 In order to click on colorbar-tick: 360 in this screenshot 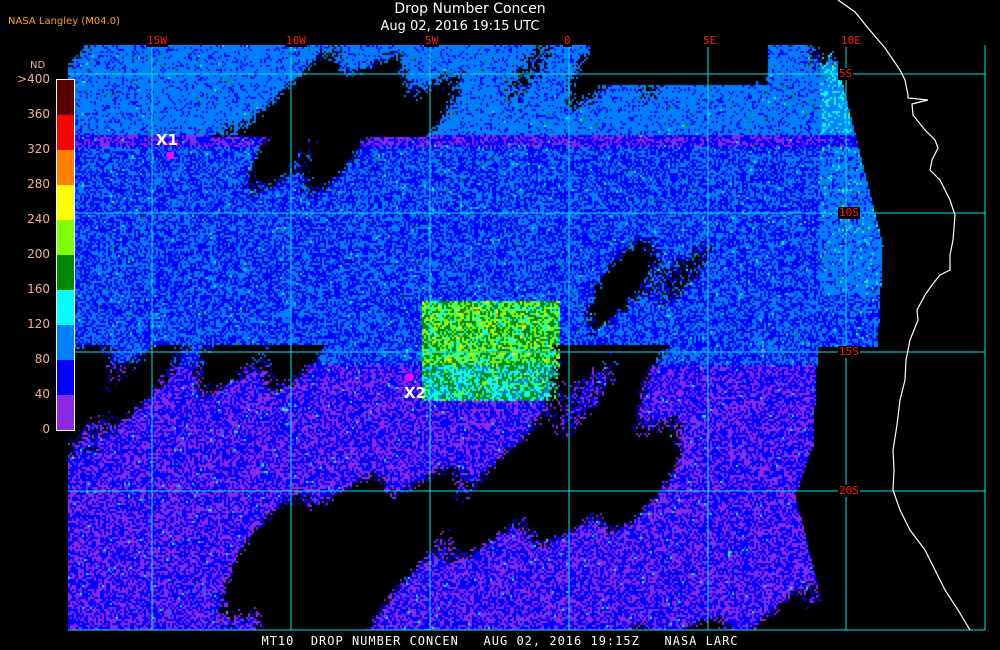, I will do `click(38, 114)`.